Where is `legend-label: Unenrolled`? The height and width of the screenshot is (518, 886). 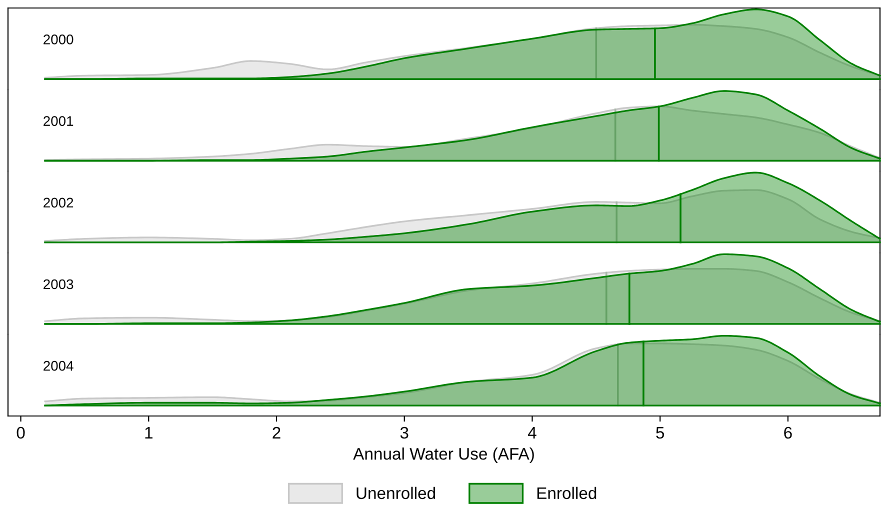
legend-label: Unenrolled is located at coordinates (395, 493).